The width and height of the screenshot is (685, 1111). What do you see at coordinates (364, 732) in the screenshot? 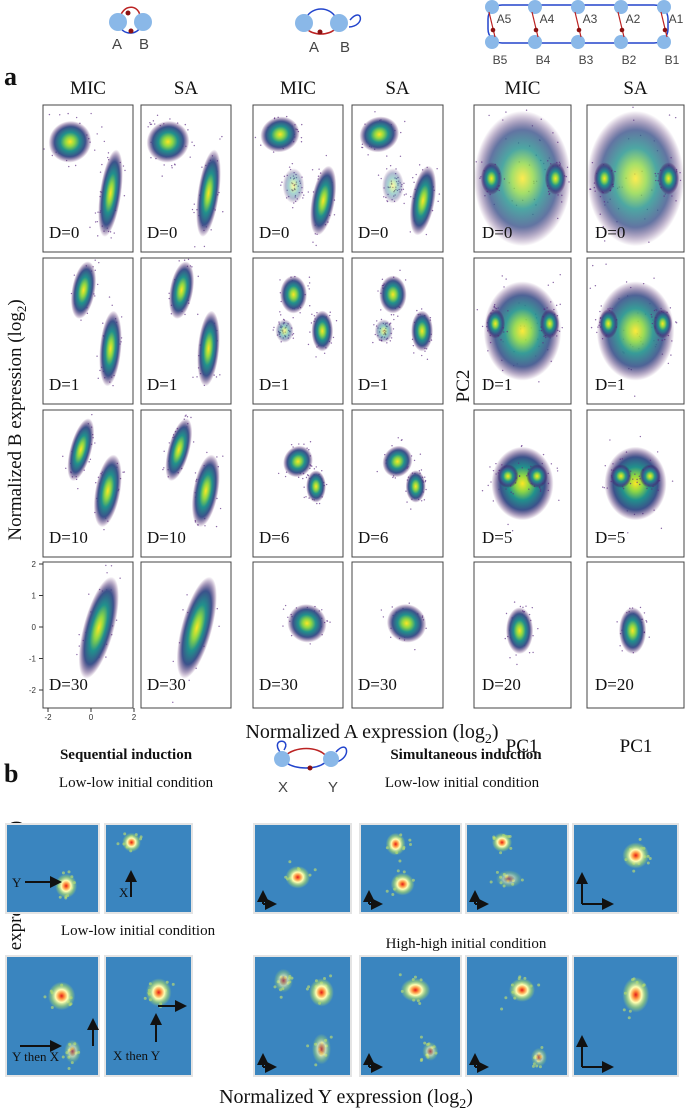
I see `label-part: Normalized A expression (log` at bounding box center [364, 732].